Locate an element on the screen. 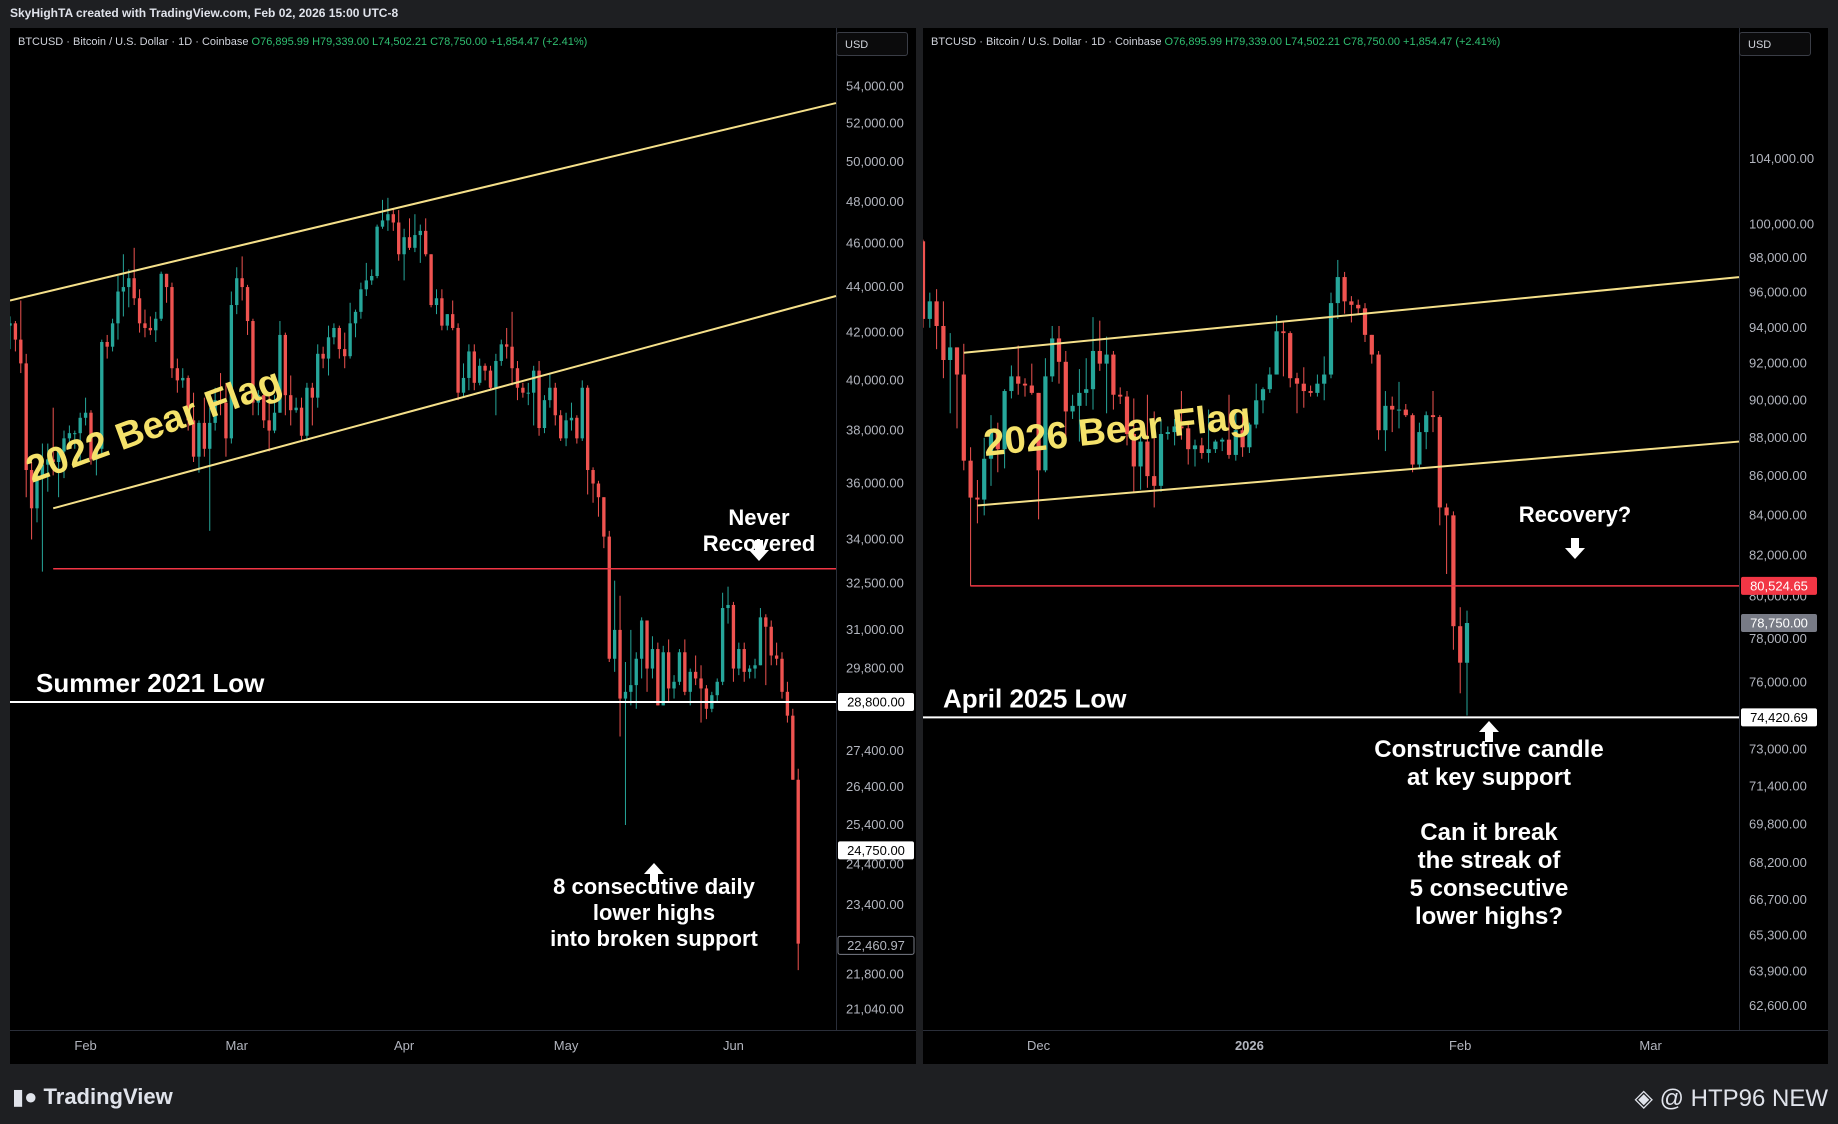  currency-selector: USD is located at coordinates (1775, 44).